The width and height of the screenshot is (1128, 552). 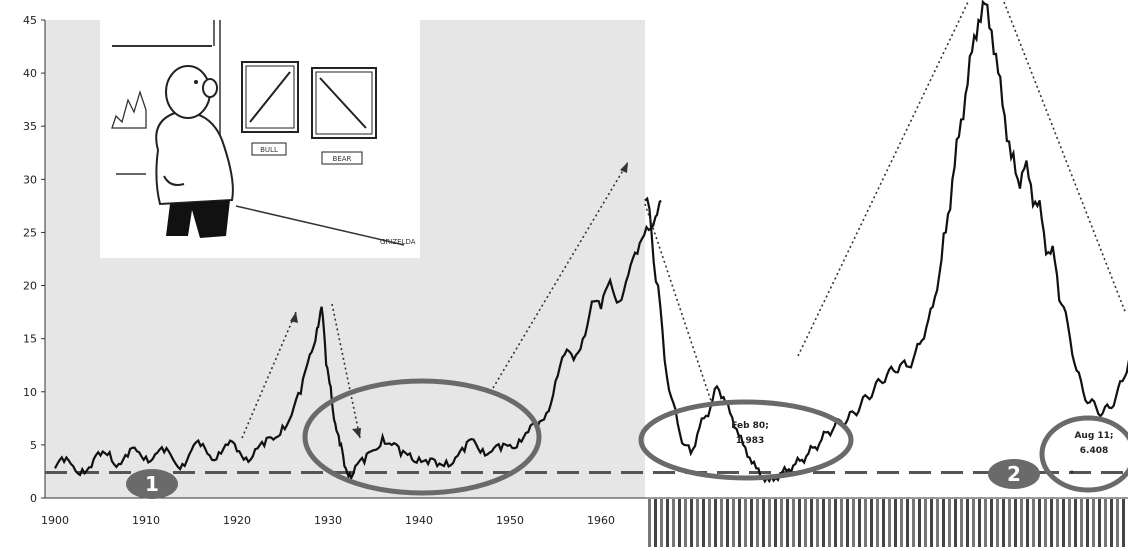 I want to click on marker-1-label: 1, so click(x=152, y=484).